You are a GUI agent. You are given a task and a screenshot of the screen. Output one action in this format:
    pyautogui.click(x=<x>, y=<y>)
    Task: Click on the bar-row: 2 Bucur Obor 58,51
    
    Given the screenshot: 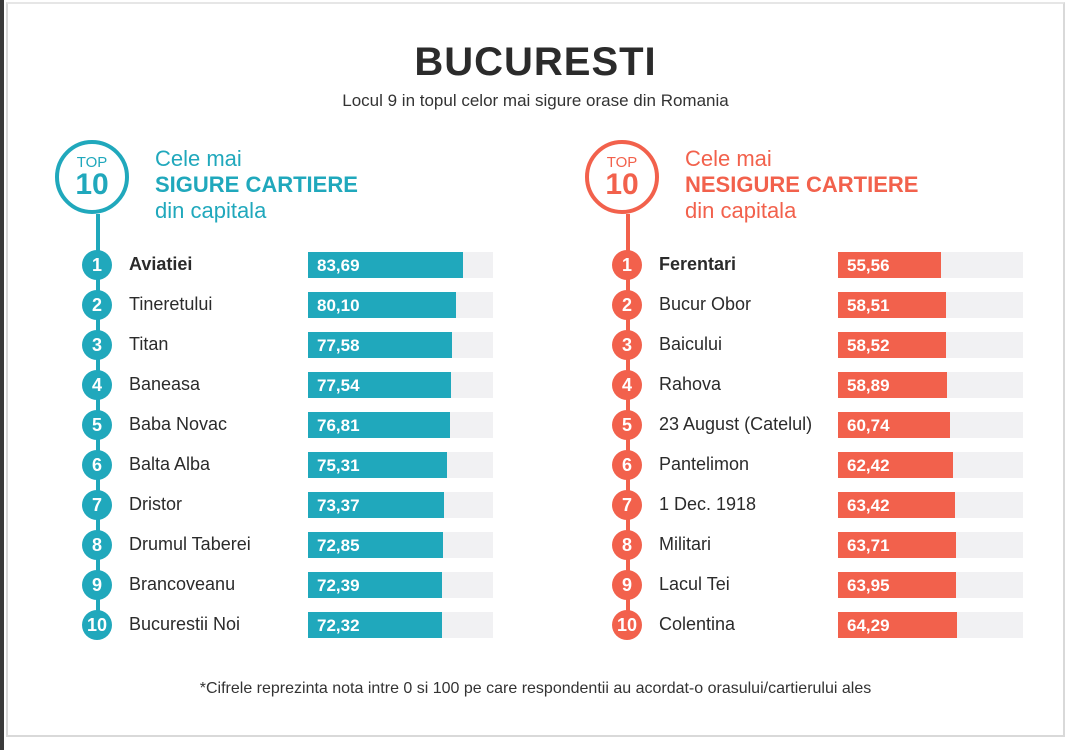 What is the action you would take?
    pyautogui.click(x=820, y=305)
    